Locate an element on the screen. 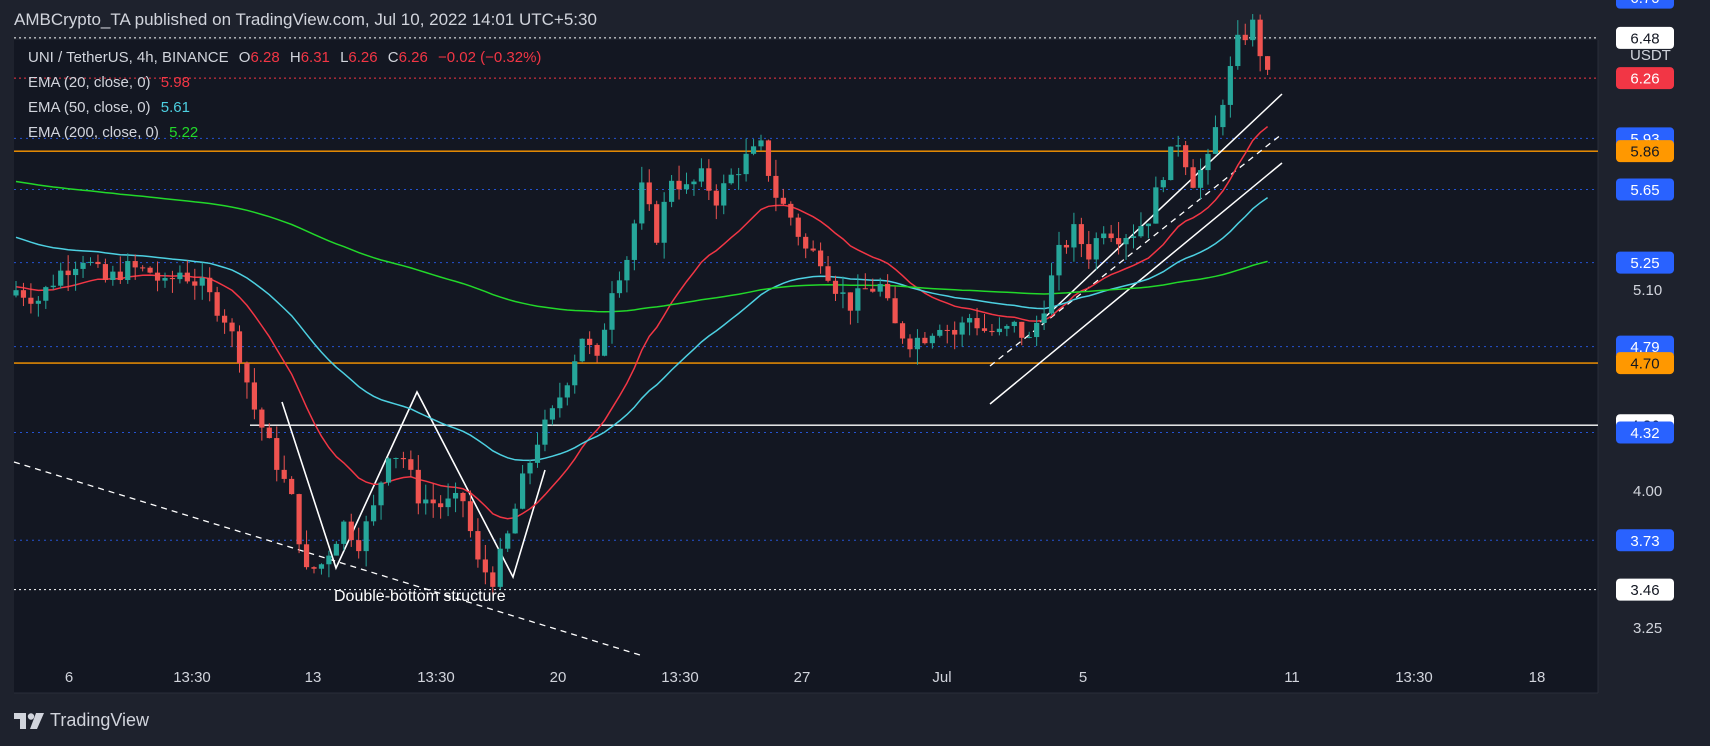  open-label: O is located at coordinates (244, 57).